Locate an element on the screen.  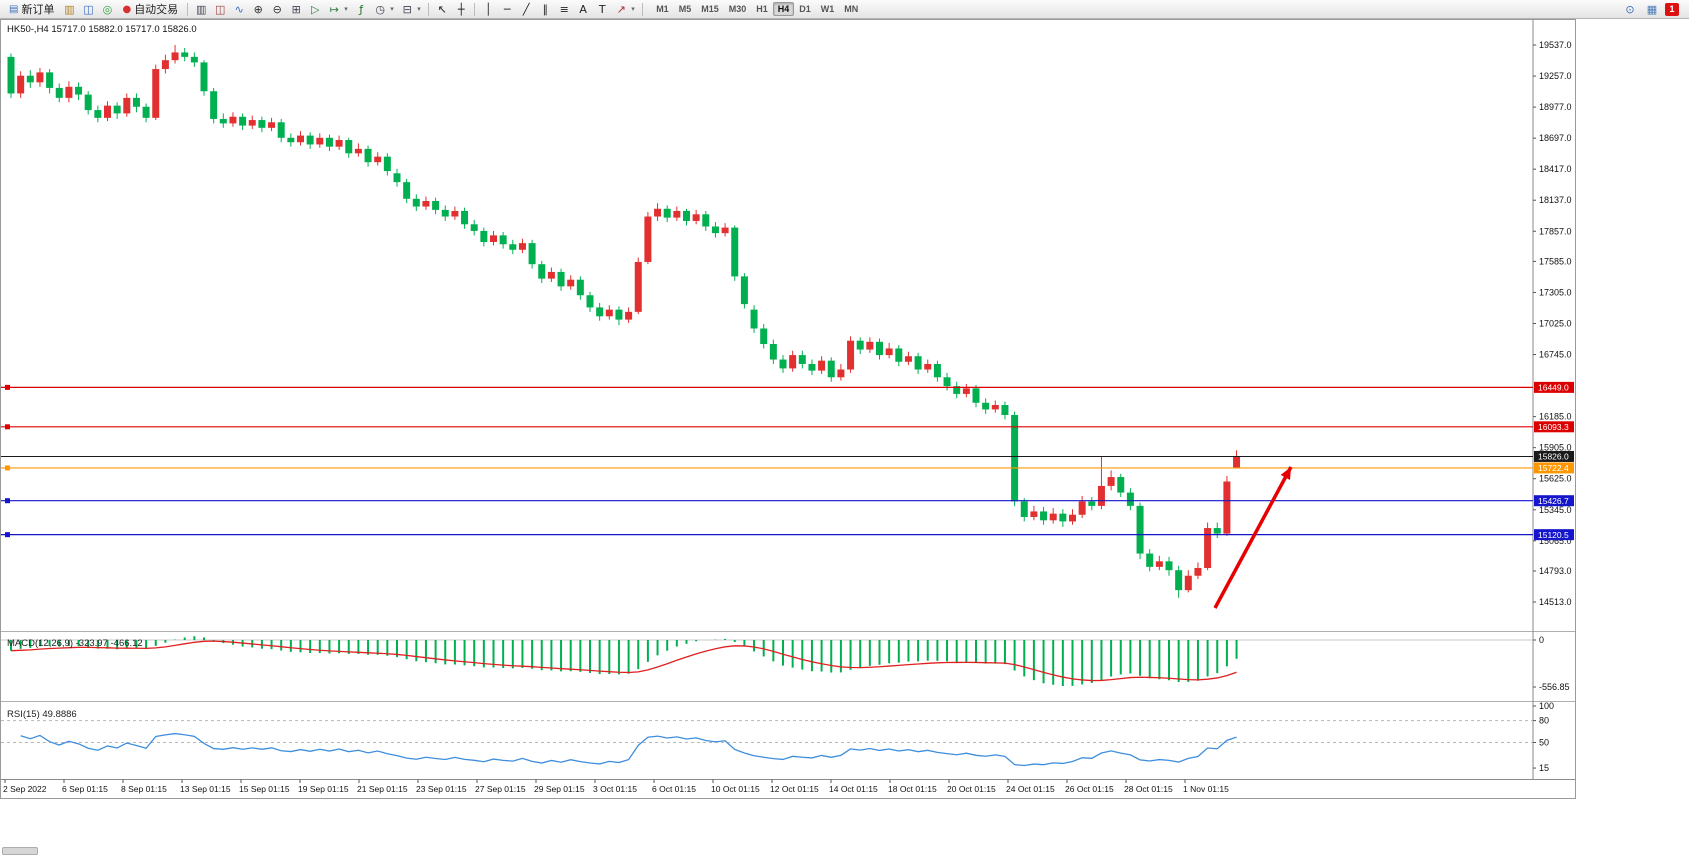
timeframe-mn: MN is located at coordinates (851, 9).